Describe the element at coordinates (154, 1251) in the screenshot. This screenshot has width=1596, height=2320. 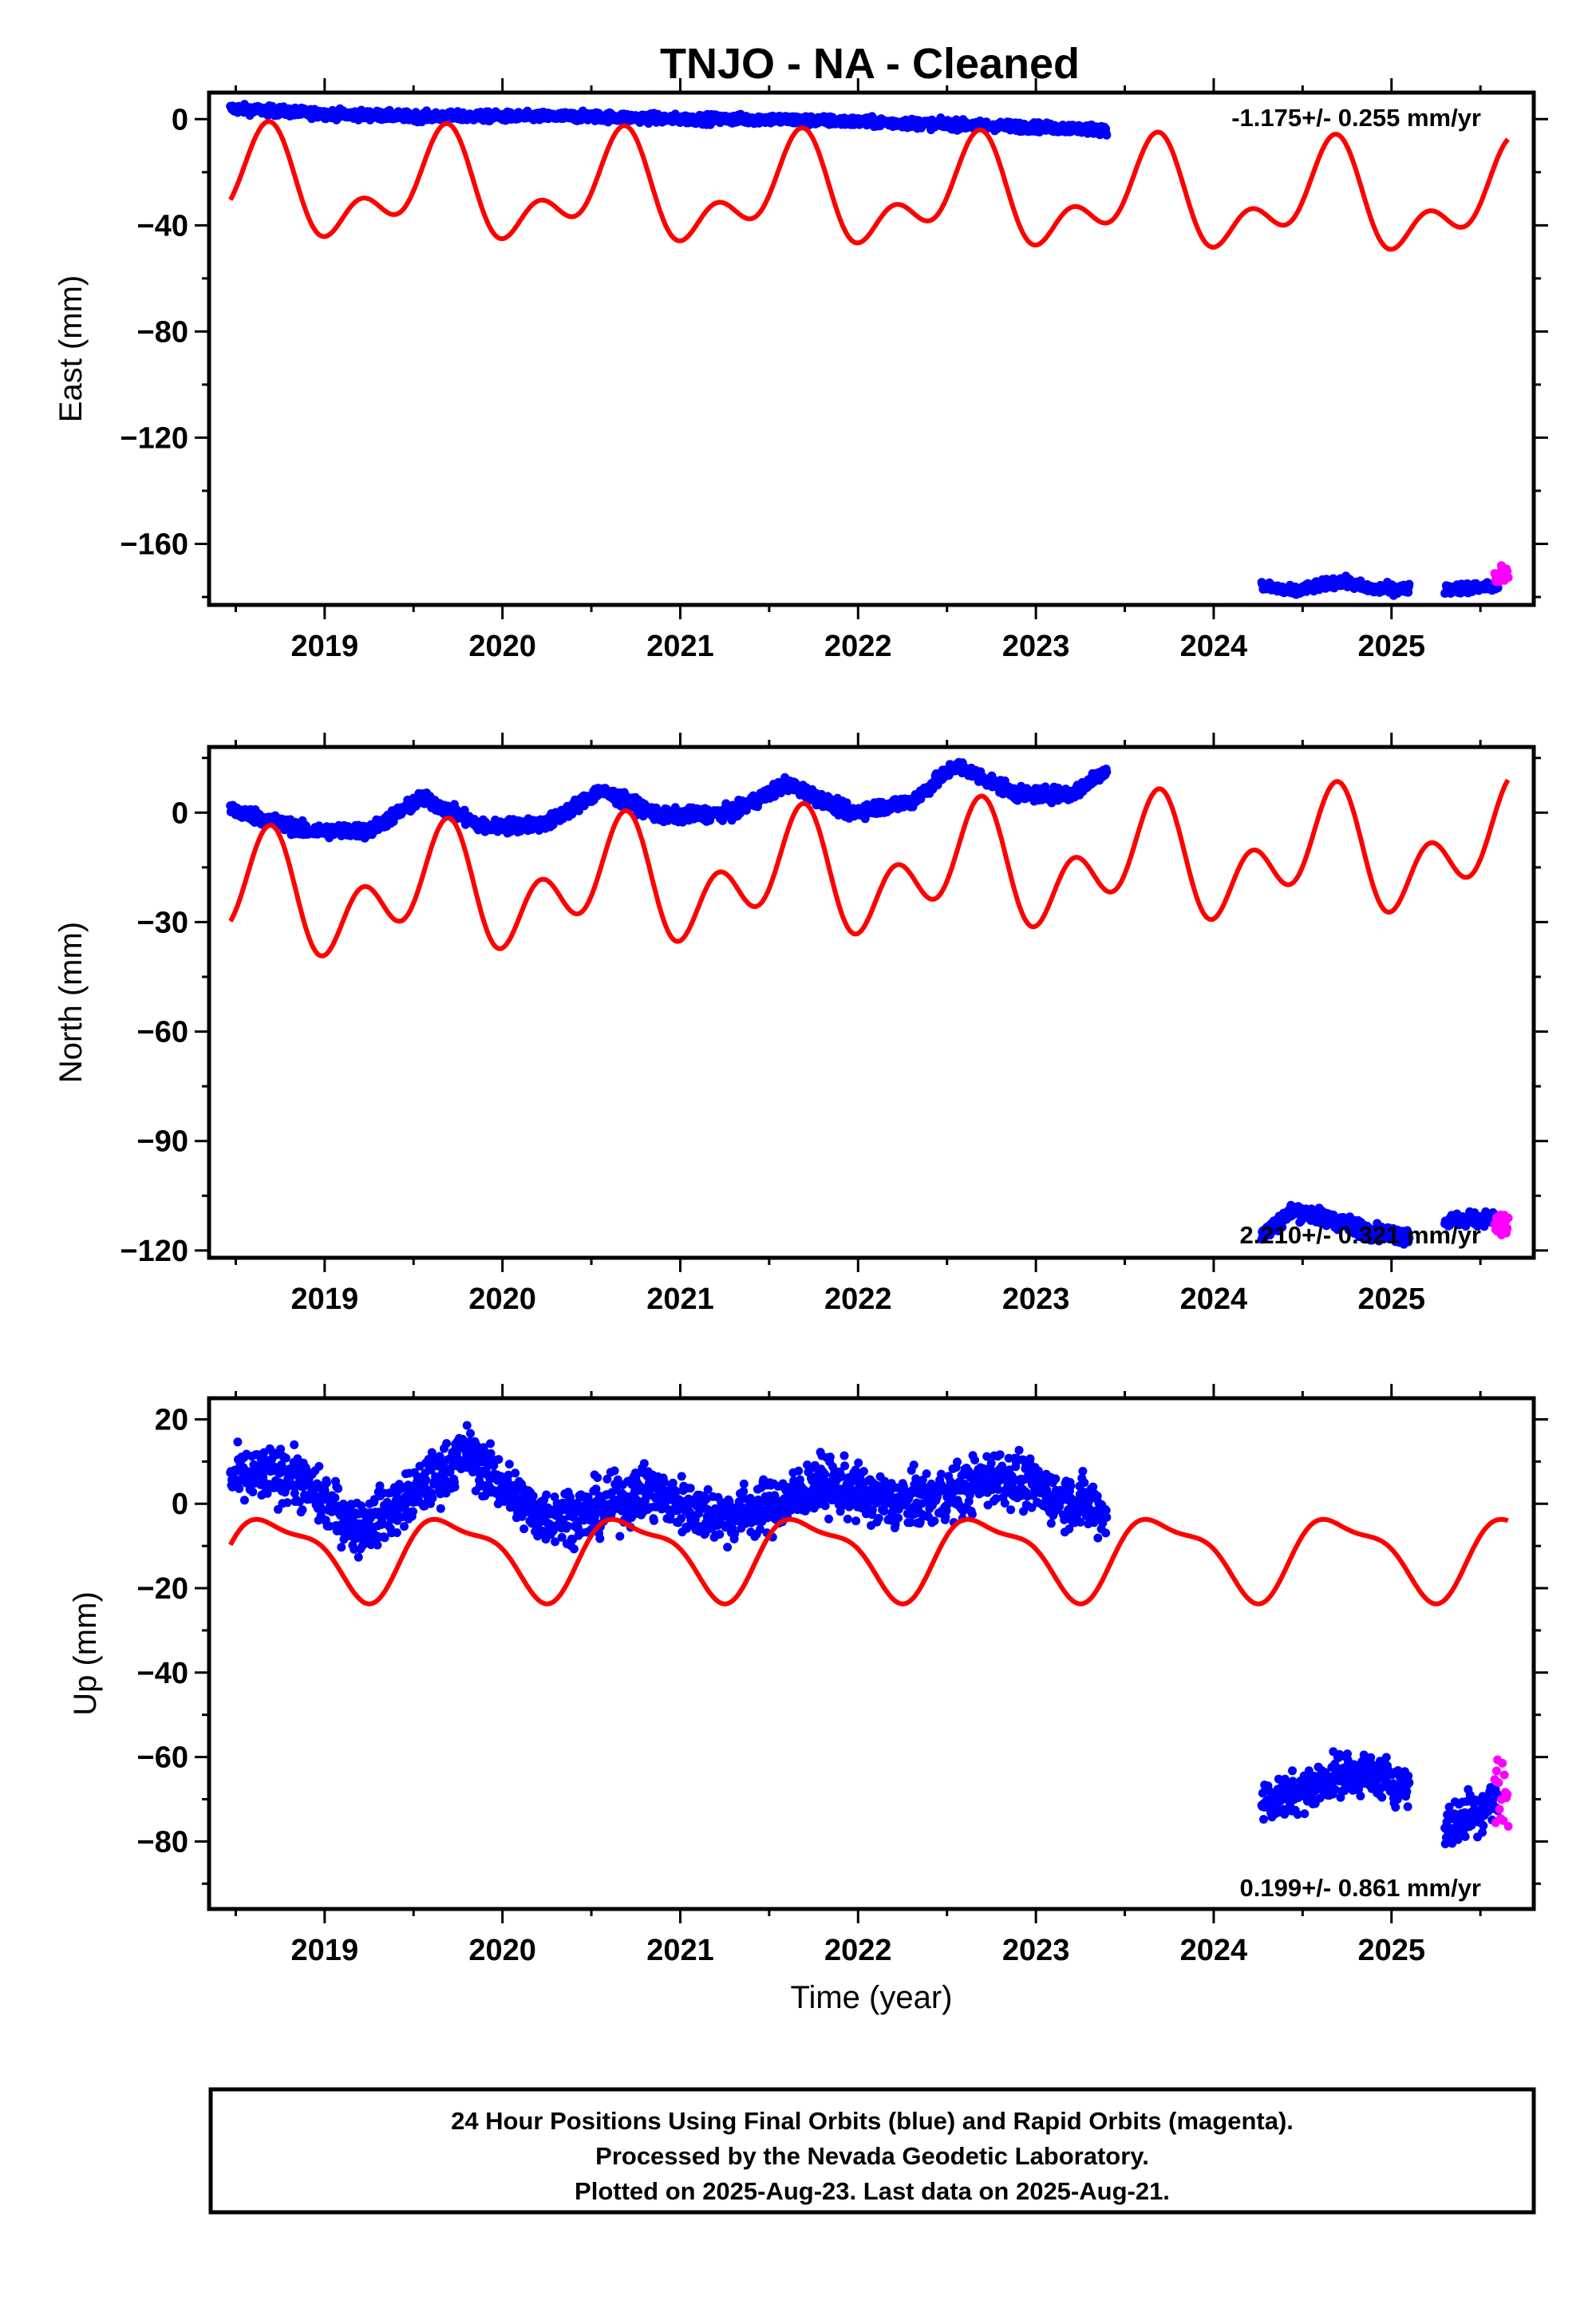
I see `north-ytick-label: −120` at that location.